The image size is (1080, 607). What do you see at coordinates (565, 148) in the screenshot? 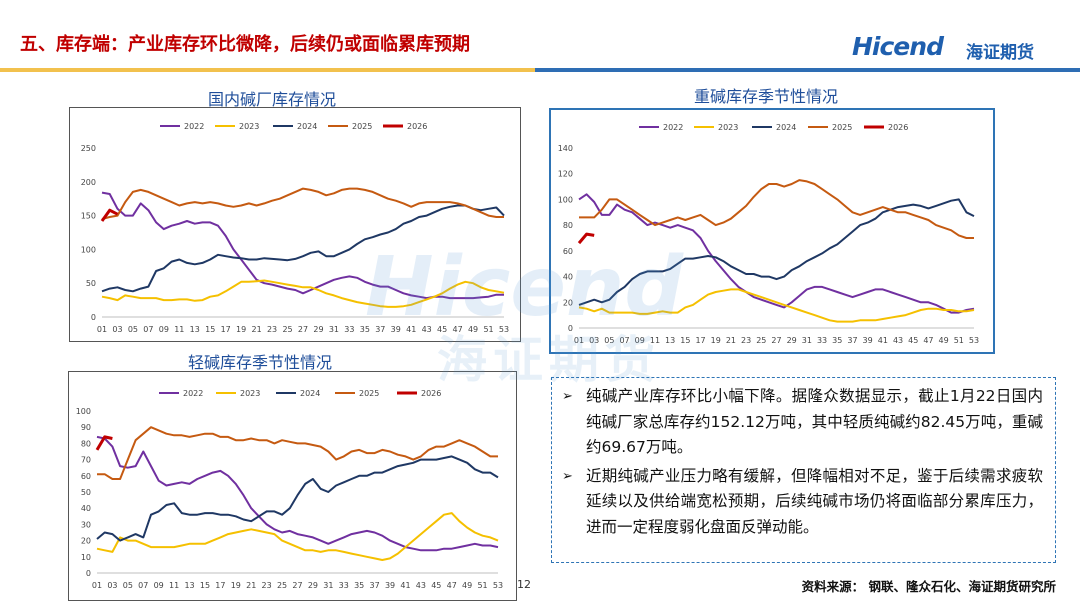
I see `y-tick-label: 140` at bounding box center [565, 148].